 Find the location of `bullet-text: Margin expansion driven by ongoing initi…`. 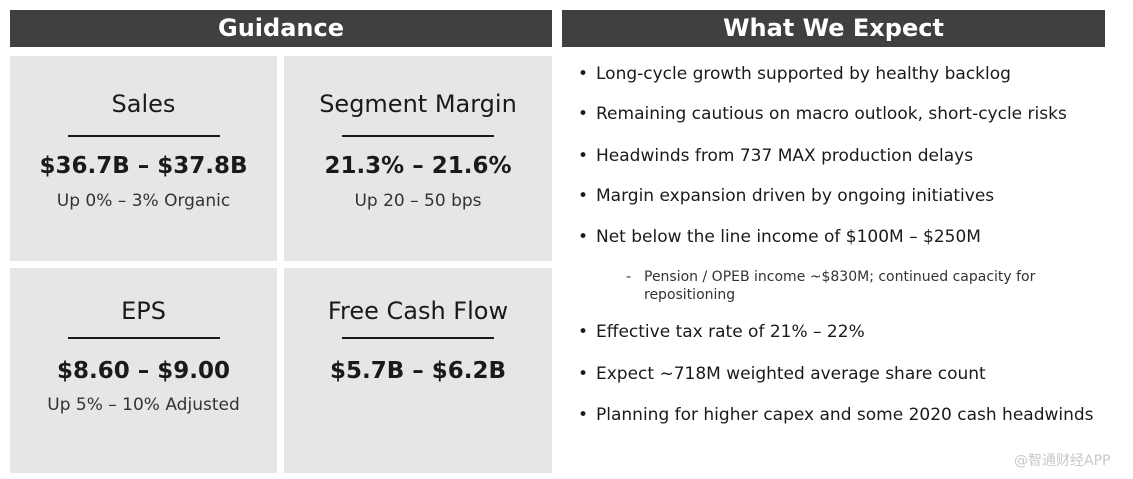

bullet-text: Margin expansion driven by ongoing initi… is located at coordinates (795, 196).